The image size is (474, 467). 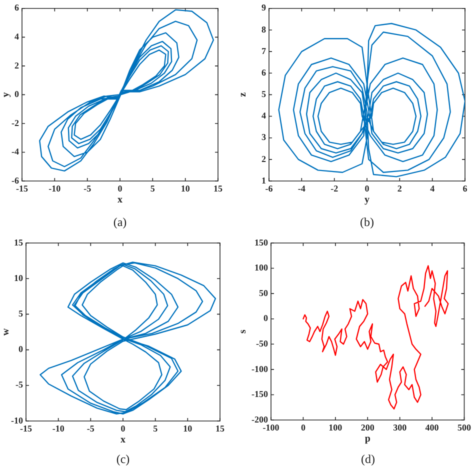 What do you see at coordinates (263, 293) in the screenshot?
I see `y-tick-label: 50` at bounding box center [263, 293].